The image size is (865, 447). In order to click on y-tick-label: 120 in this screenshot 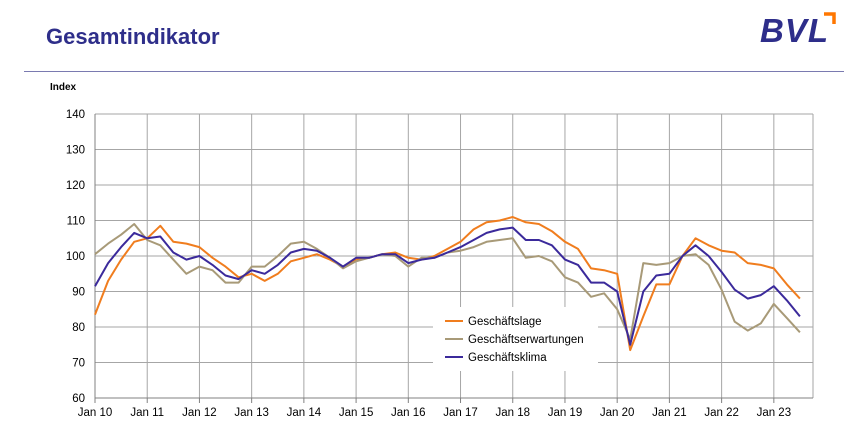, I will do `click(75, 186)`.